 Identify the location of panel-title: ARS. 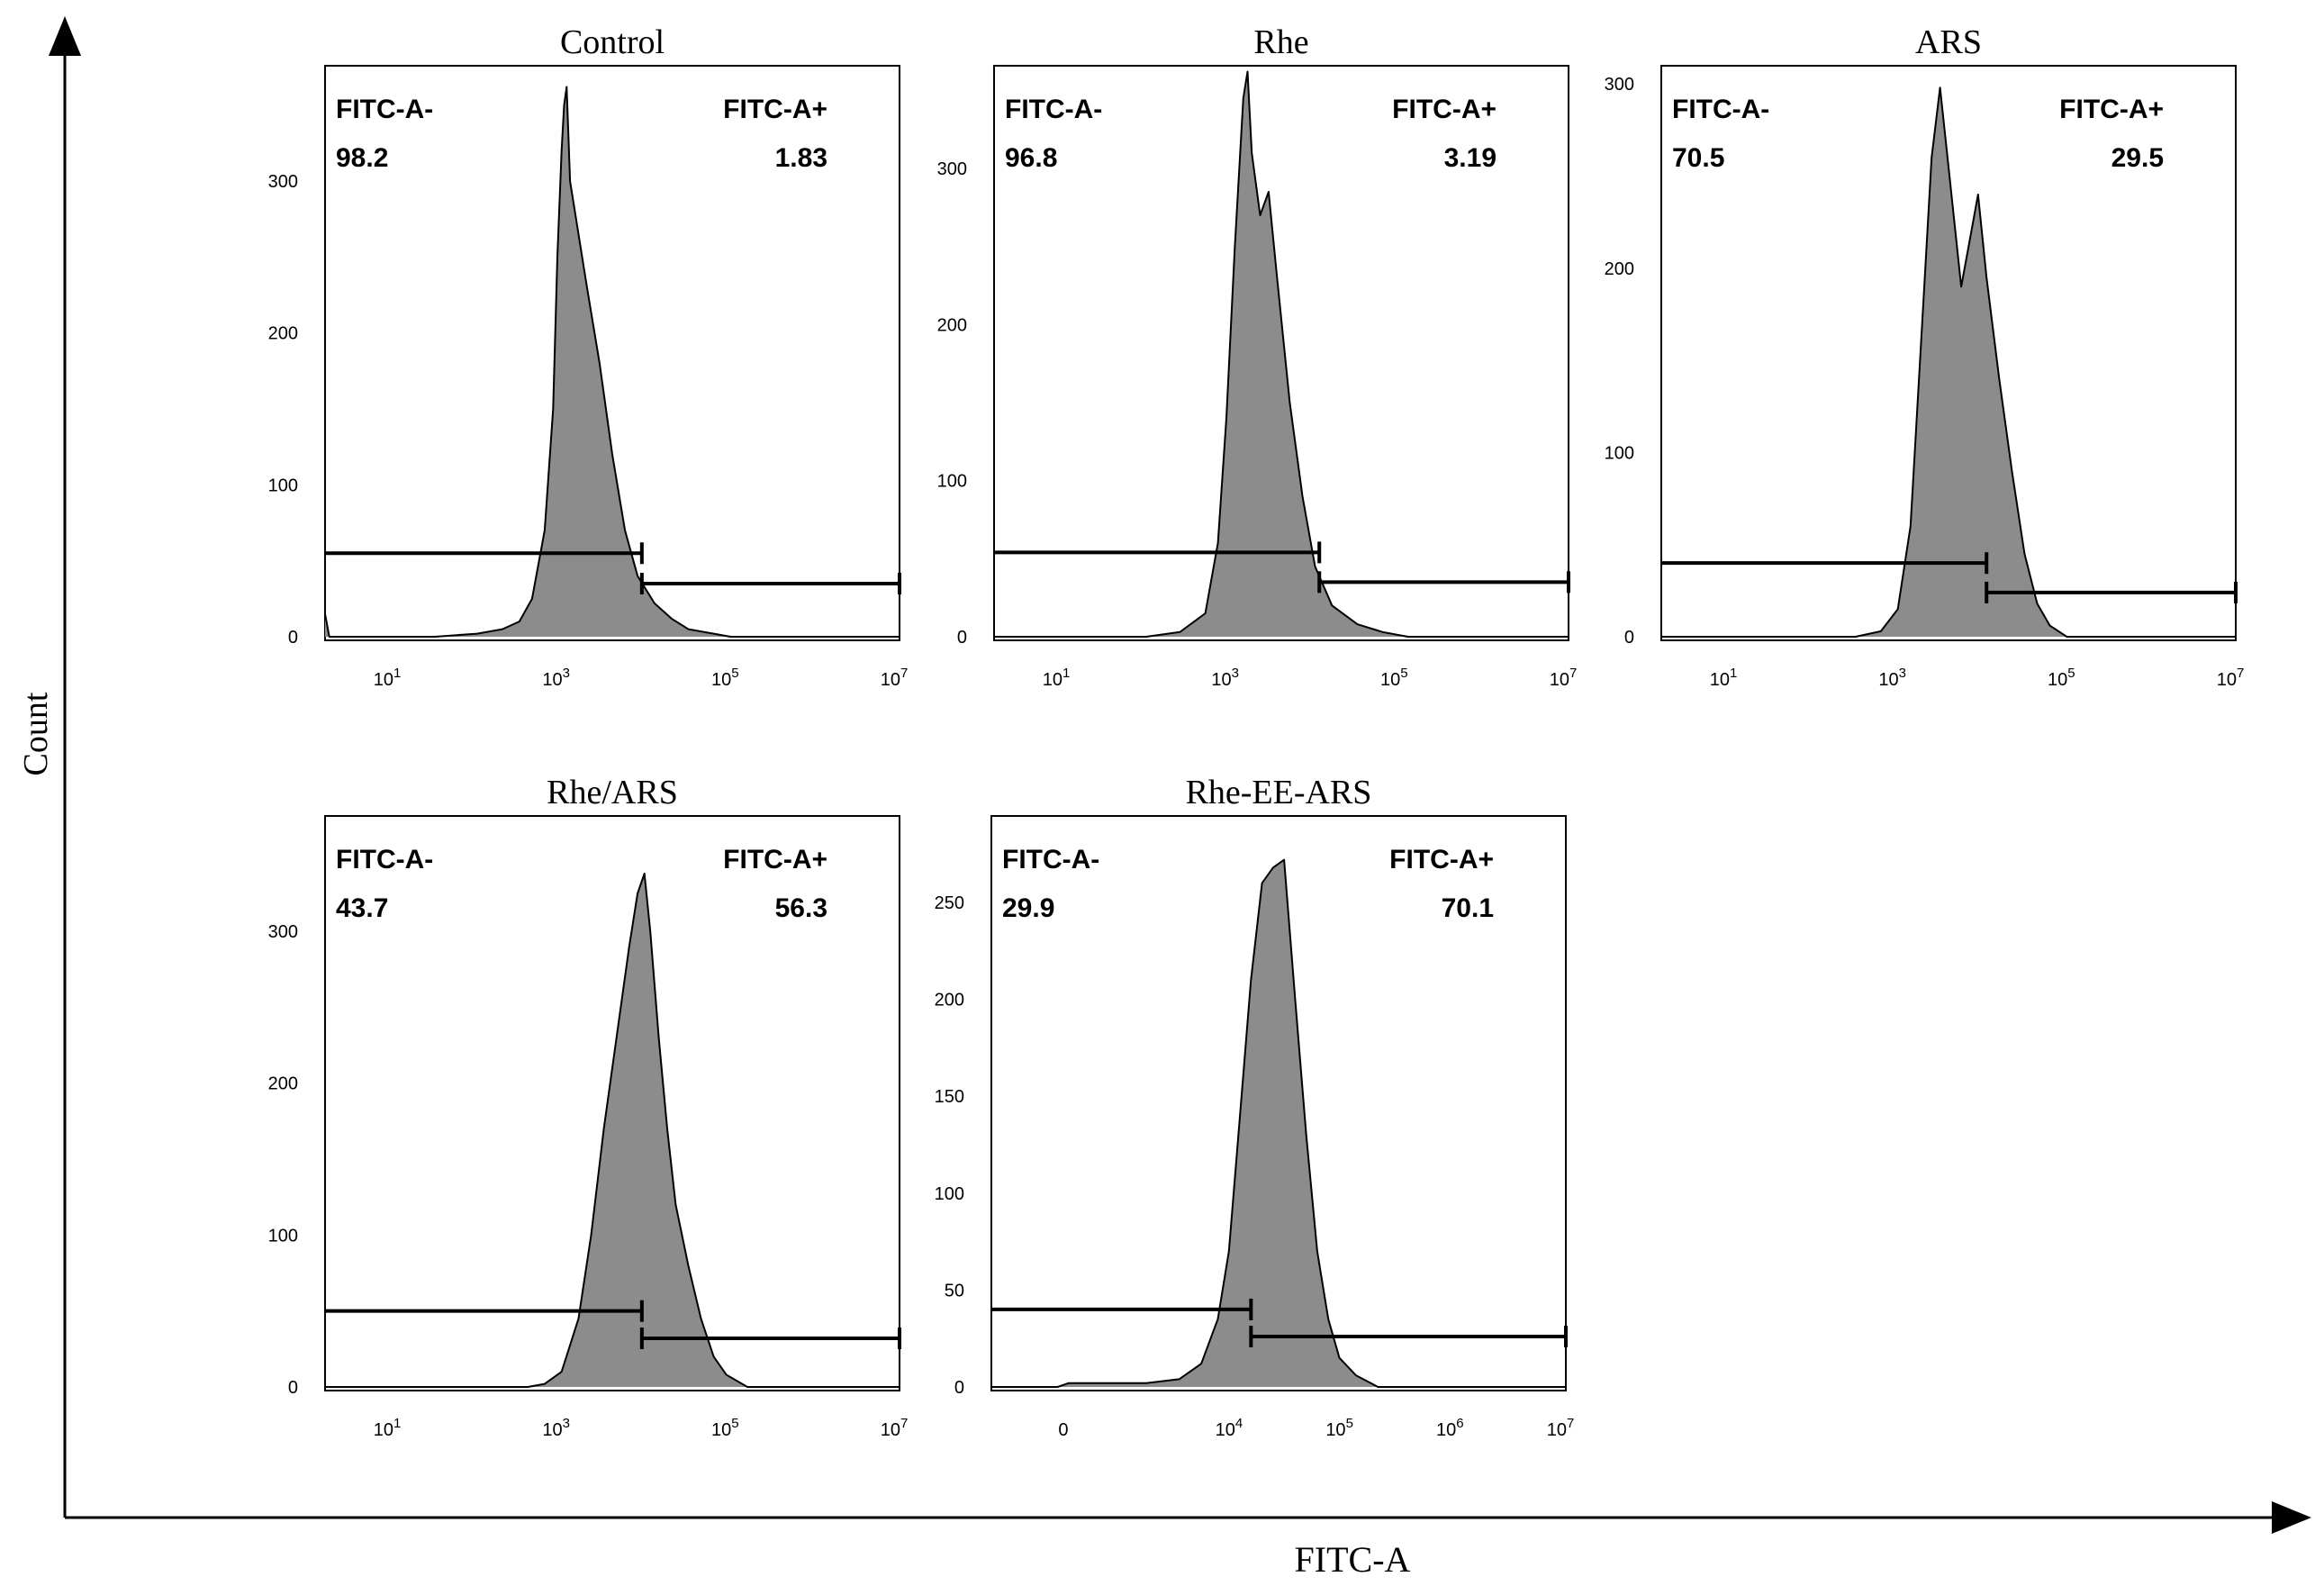
(1948, 42).